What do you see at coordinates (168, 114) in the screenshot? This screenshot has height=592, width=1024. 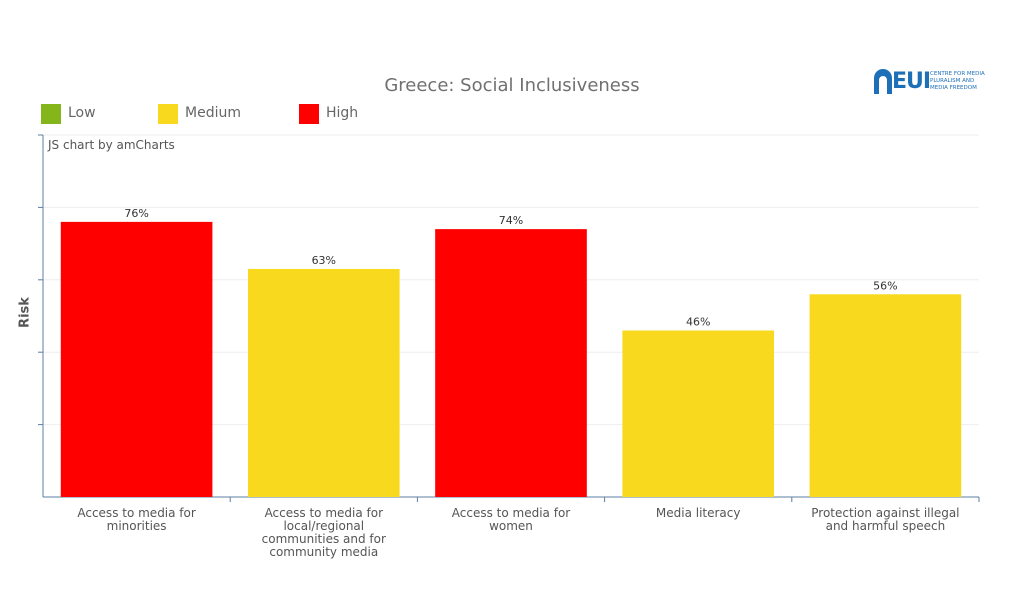 I see `legend-swatch-medium` at bounding box center [168, 114].